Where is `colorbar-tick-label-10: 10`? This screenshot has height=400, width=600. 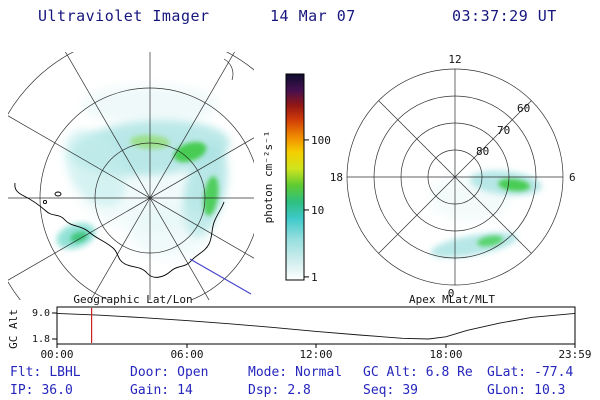
colorbar-tick-label-10: 10 is located at coordinates (317, 210).